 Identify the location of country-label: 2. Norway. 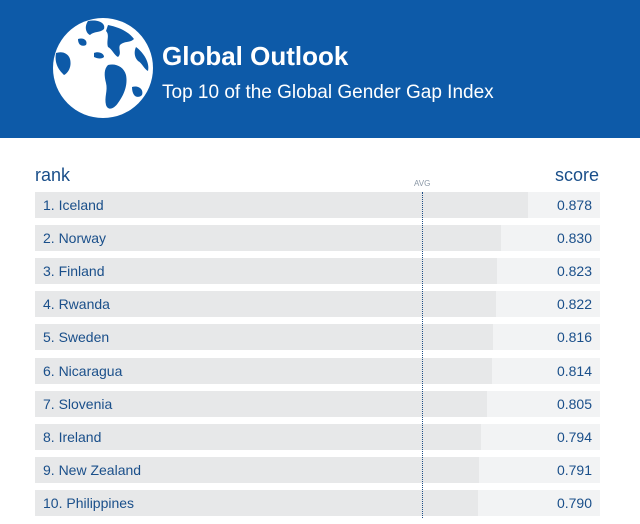
(75, 238).